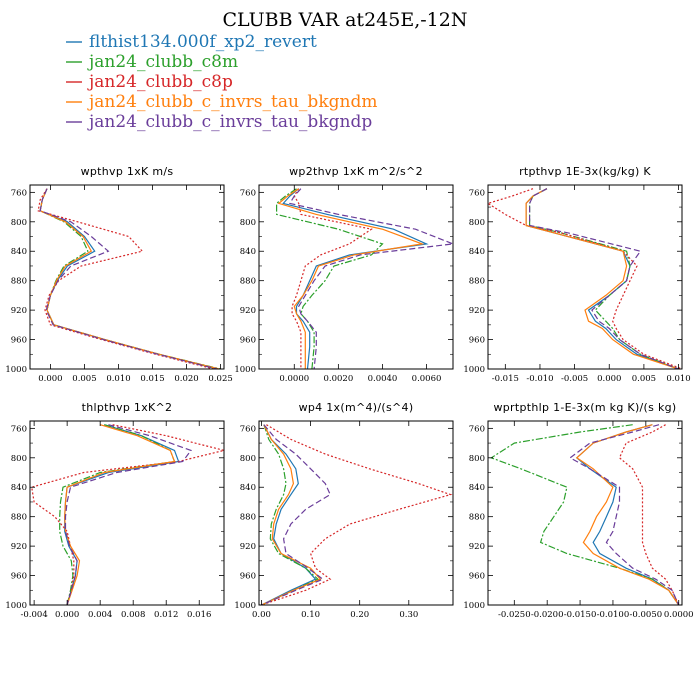 This screenshot has height=700, width=700. What do you see at coordinates (514, 615) in the screenshot?
I see `x-tick-label: -0.0250` at bounding box center [514, 615].